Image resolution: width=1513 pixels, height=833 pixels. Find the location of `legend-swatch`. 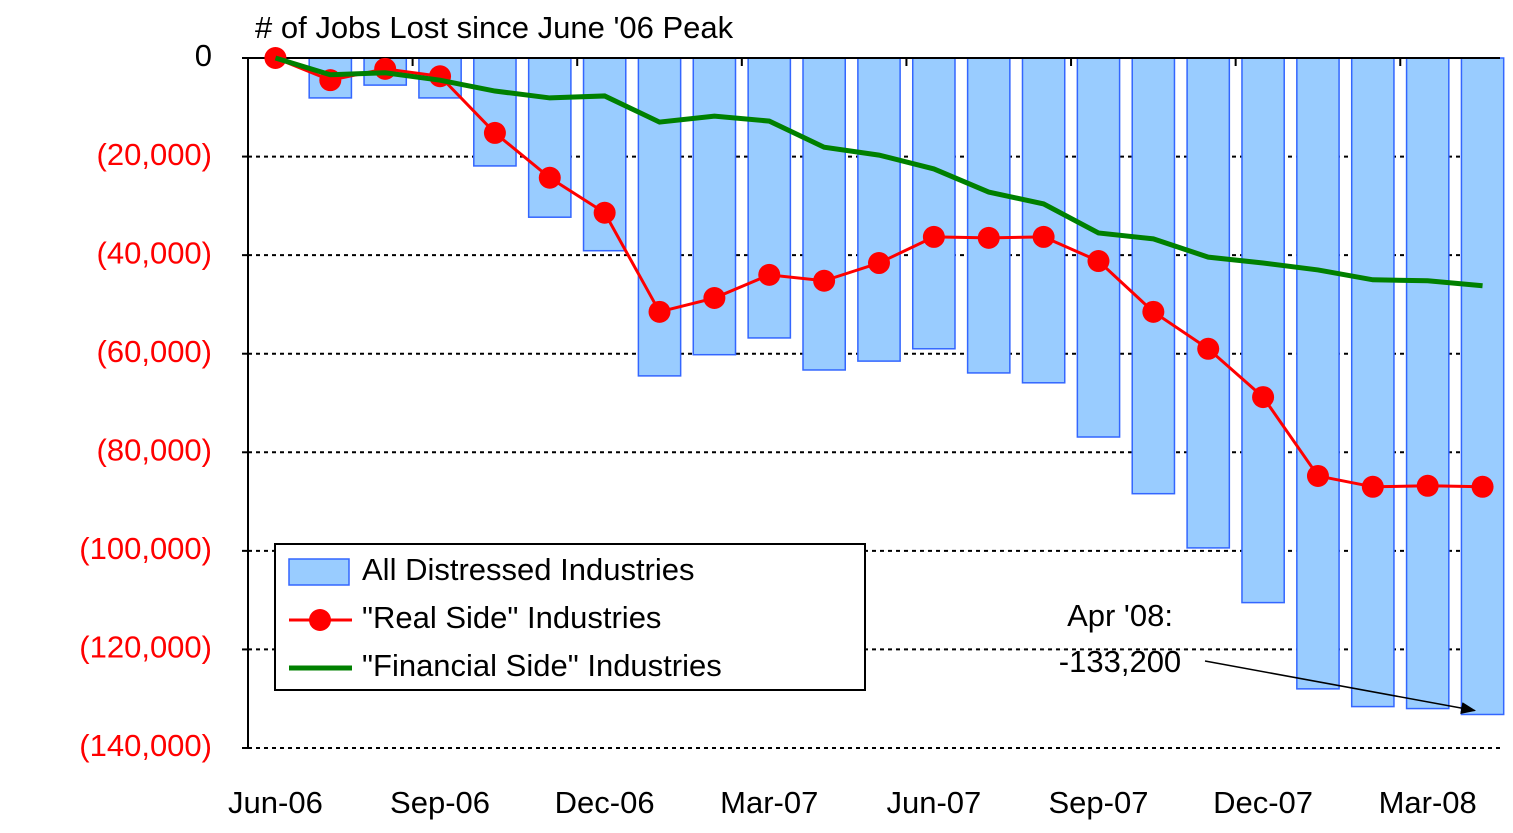

legend-swatch is located at coordinates (319, 572).